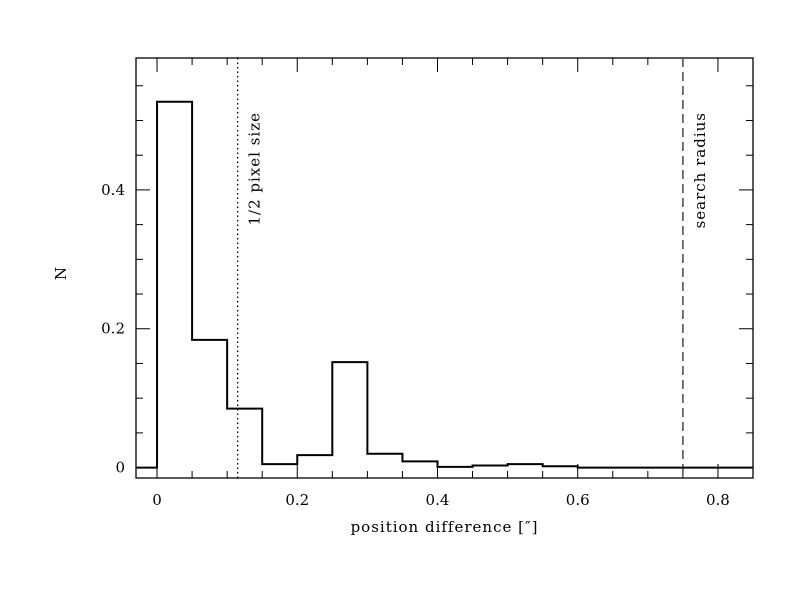 Image resolution: width=785 pixels, height=606 pixels. Describe the element at coordinates (113, 190) in the screenshot. I see `y-tick-label: 0.4` at that location.